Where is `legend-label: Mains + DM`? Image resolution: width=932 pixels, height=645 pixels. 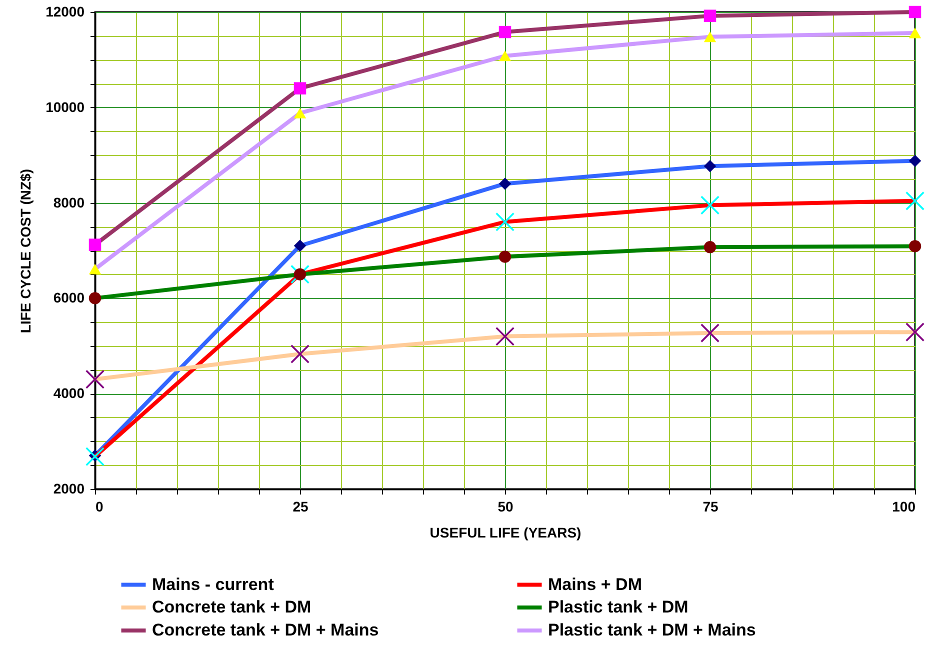
legend-label: Mains + DM is located at coordinates (595, 584).